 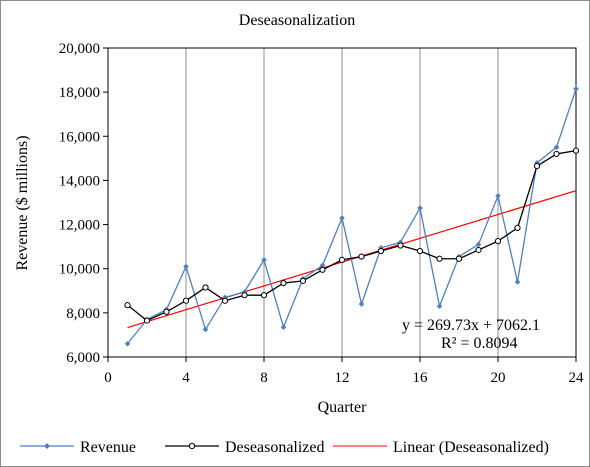 I want to click on x-tick-label: 24, so click(x=577, y=378).